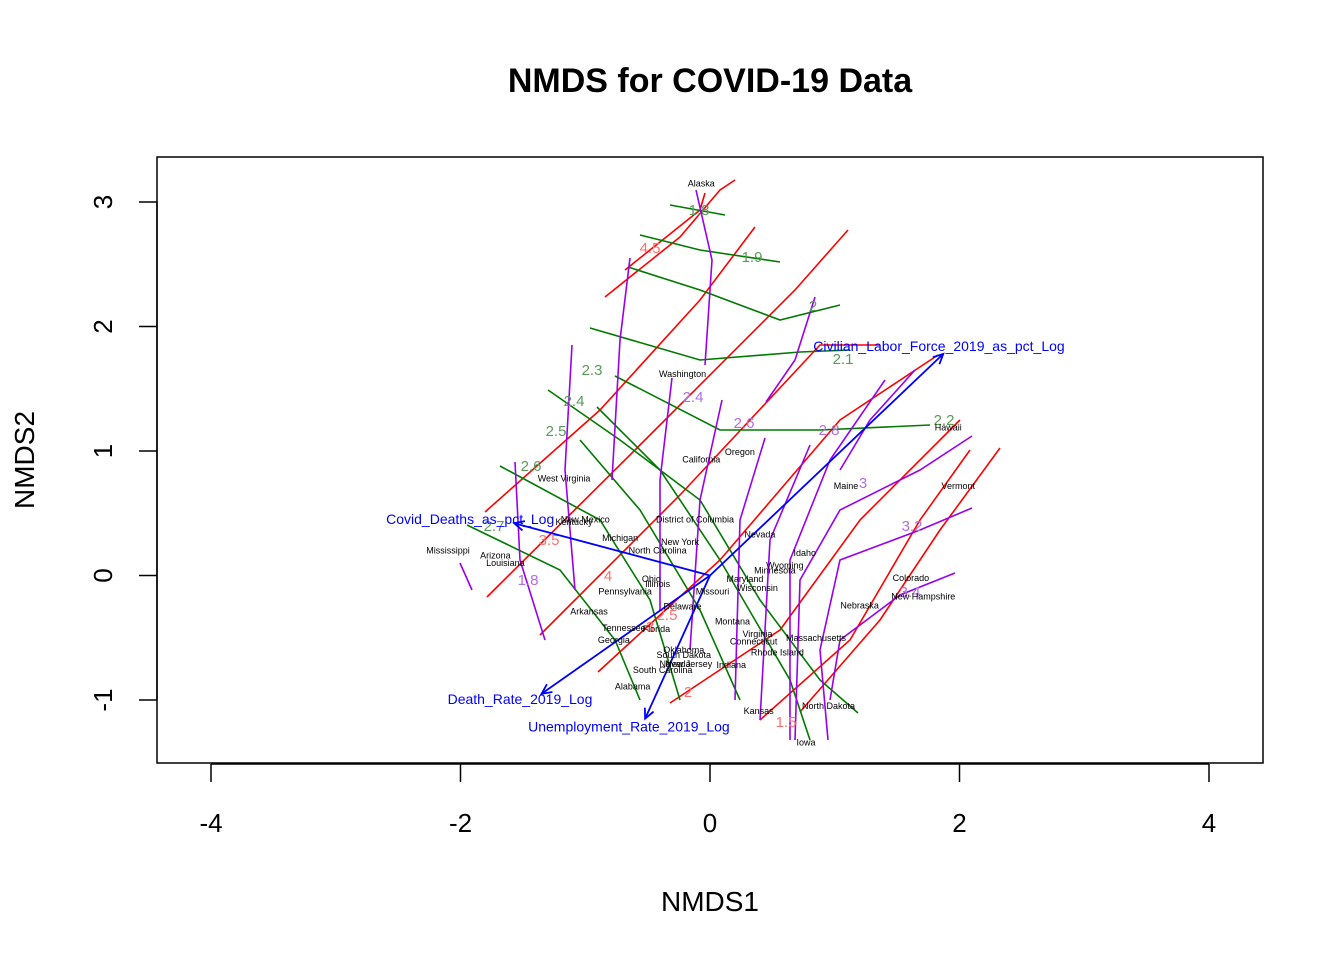 The width and height of the screenshot is (1344, 960). I want to click on site-label: Rhode Island, so click(777, 653).